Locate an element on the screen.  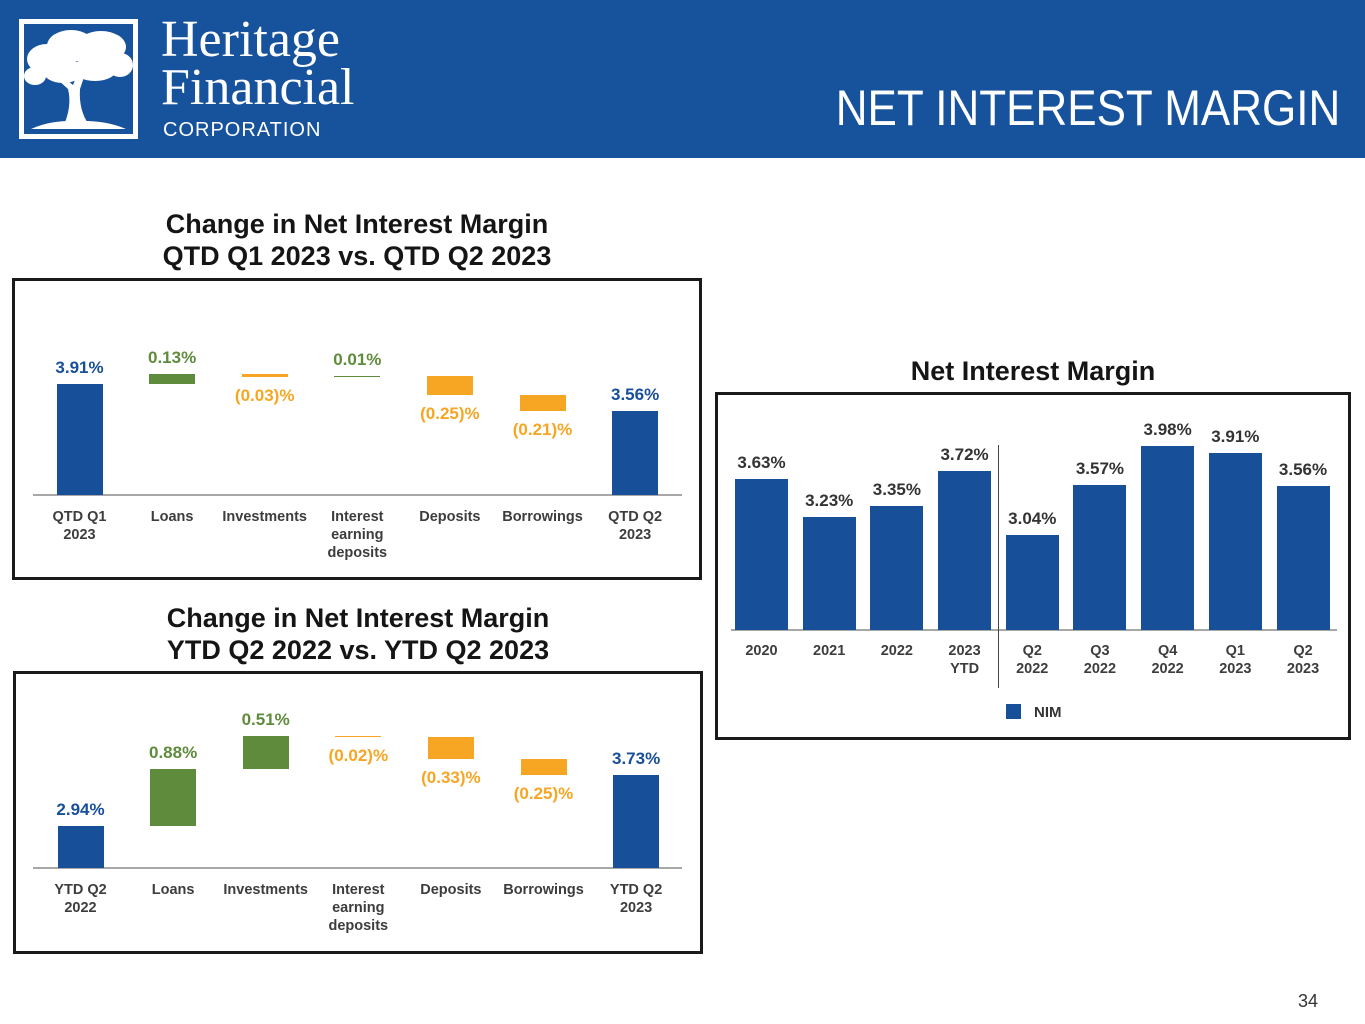
ytd-bar-ytd-q2-2023 is located at coordinates (636, 821).